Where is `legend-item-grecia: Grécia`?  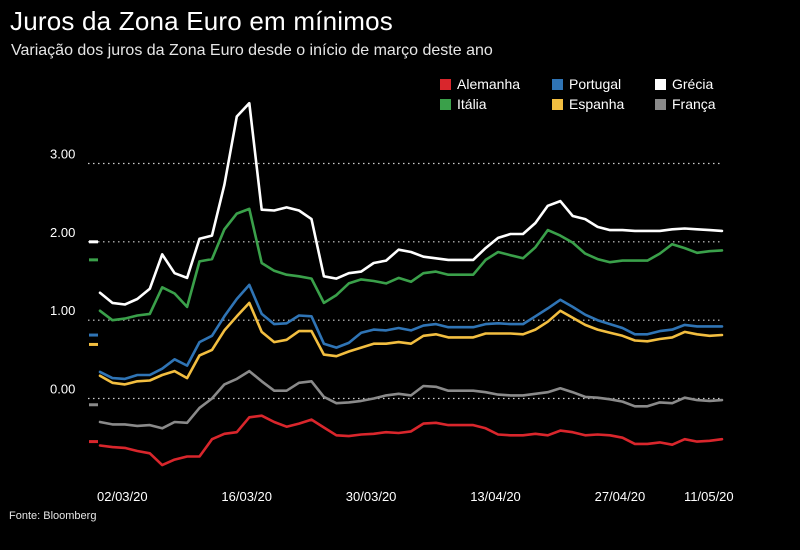 legend-item-grecia: Grécia is located at coordinates (684, 84).